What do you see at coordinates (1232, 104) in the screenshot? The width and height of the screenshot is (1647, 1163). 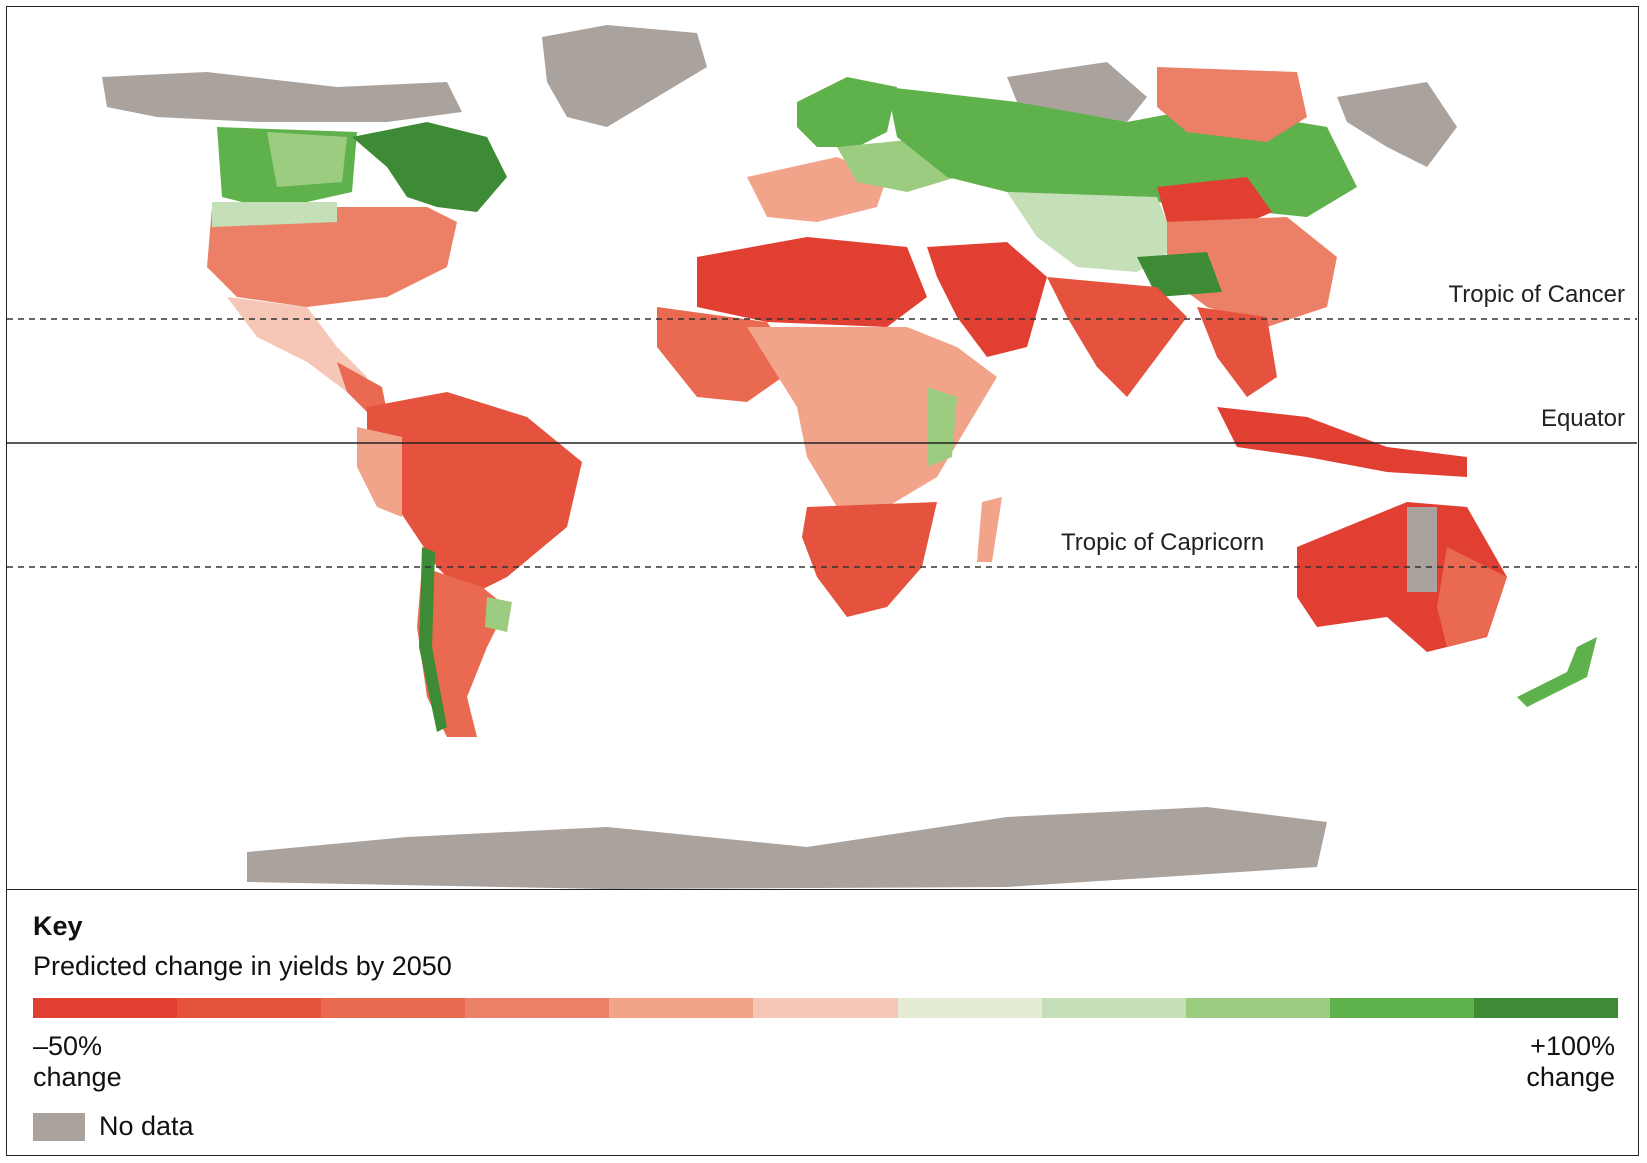 I see `siberia-red-region` at bounding box center [1232, 104].